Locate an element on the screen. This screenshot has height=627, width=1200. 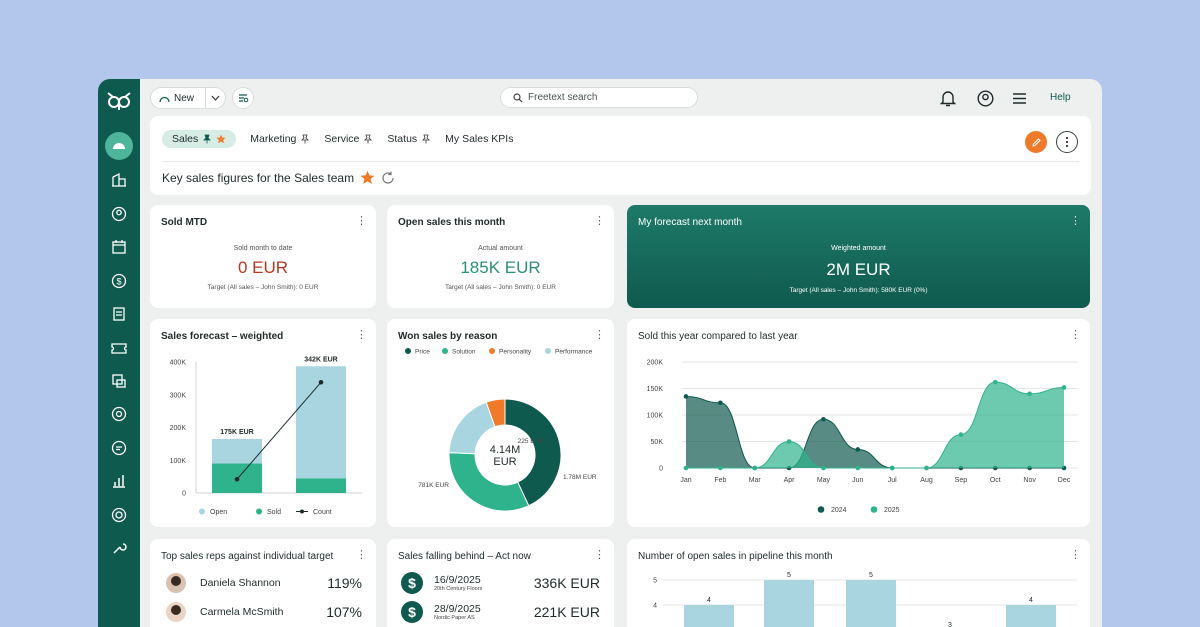
slice-label: 225 EUR is located at coordinates (531, 441).